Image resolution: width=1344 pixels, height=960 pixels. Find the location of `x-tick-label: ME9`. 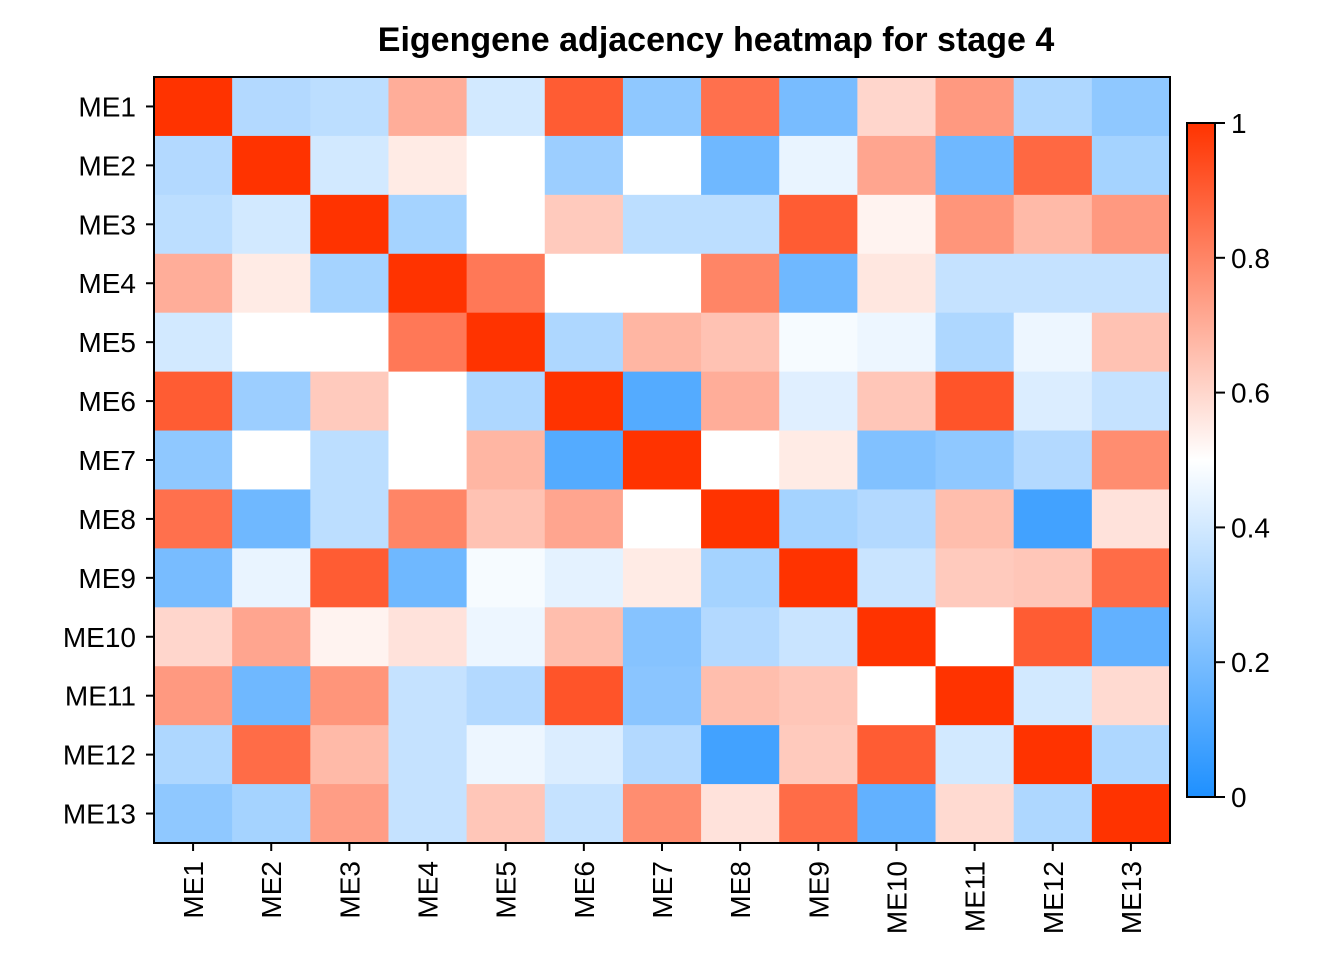

x-tick-label: ME9 is located at coordinates (818, 890).